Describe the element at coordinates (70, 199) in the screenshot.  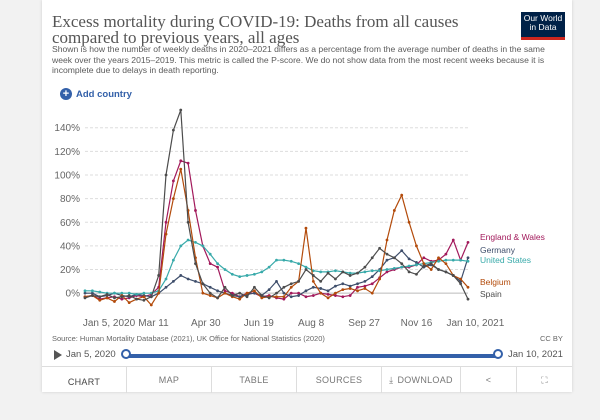
I see `y-tick-label: 80%` at that location.